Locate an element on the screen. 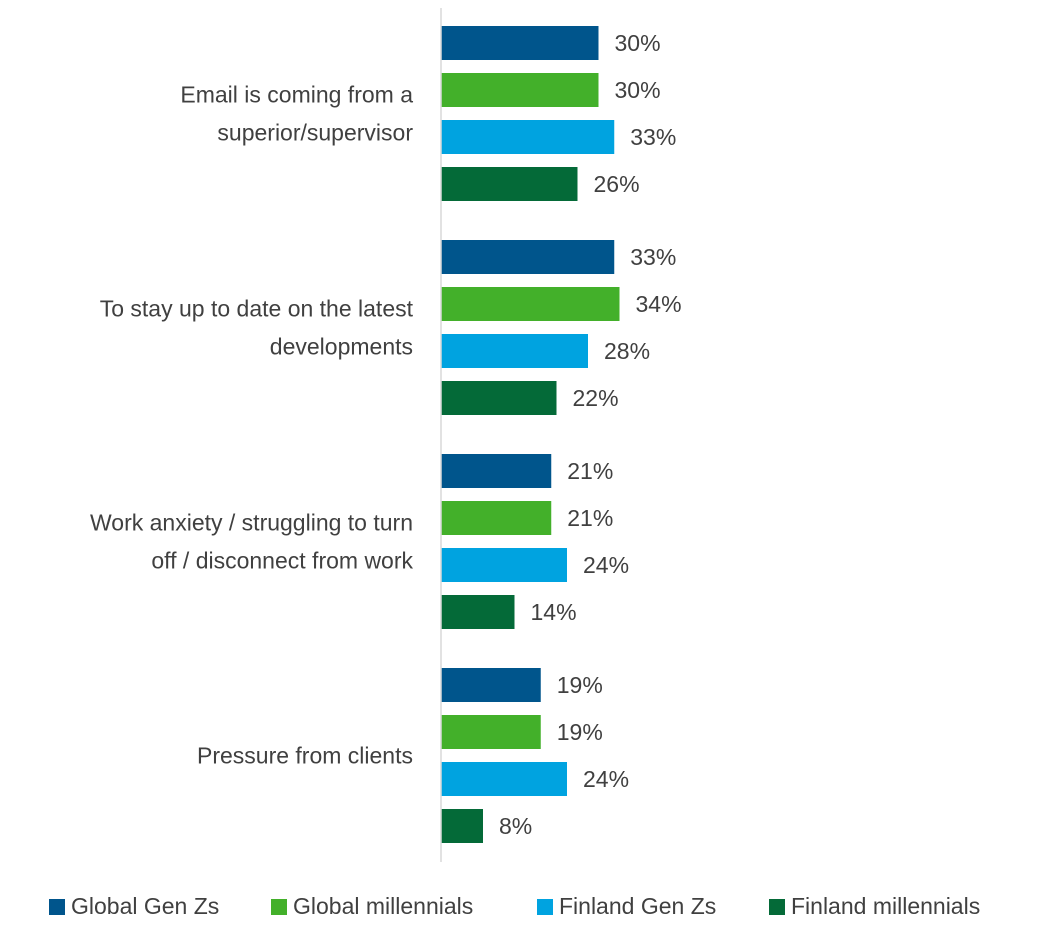 The width and height of the screenshot is (1040, 927). data-label: 28% is located at coordinates (627, 351).